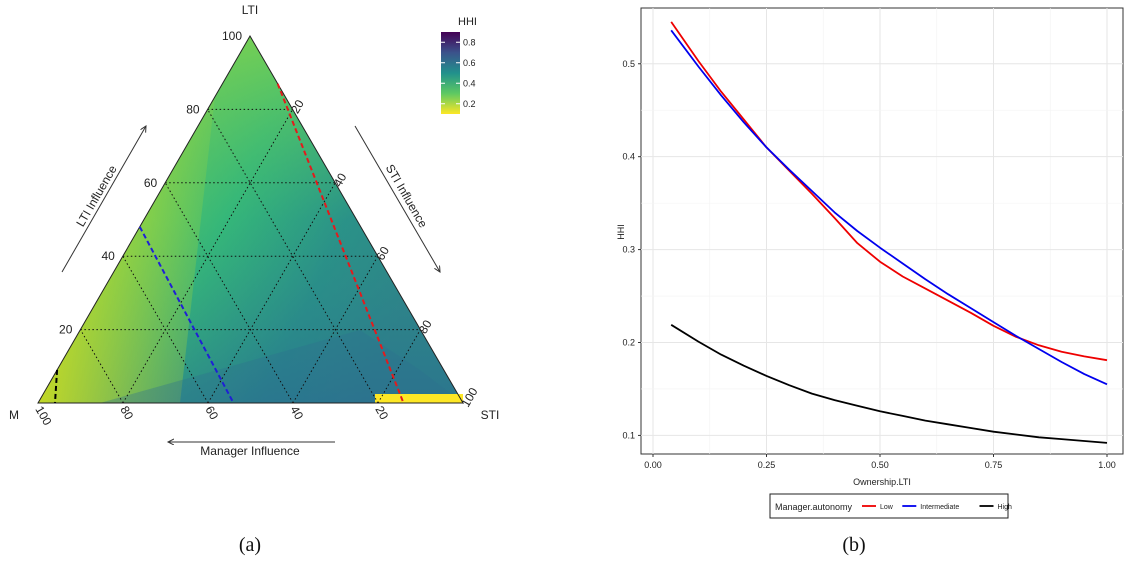 The height and width of the screenshot is (562, 1129). I want to click on vertex-label-m: M, so click(14, 415).